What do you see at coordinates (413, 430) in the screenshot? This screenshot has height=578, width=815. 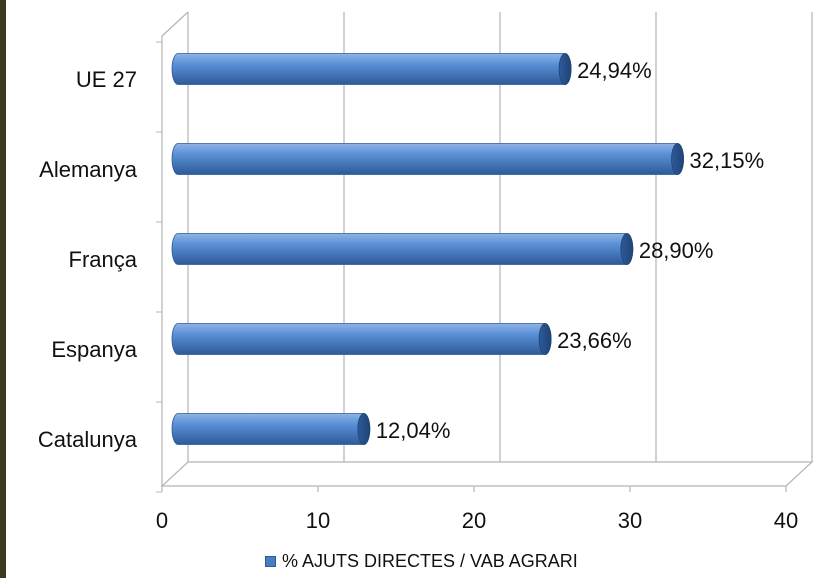 I see `data-label: 12,04%` at bounding box center [413, 430].